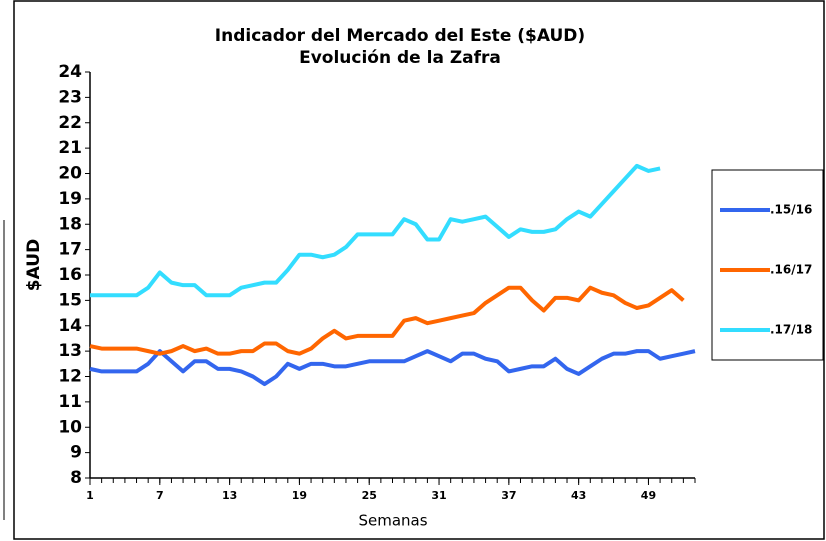 Image resolution: width=826 pixels, height=541 pixels. Describe the element at coordinates (70, 377) in the screenshot. I see `y-tick-label: 12` at that location.